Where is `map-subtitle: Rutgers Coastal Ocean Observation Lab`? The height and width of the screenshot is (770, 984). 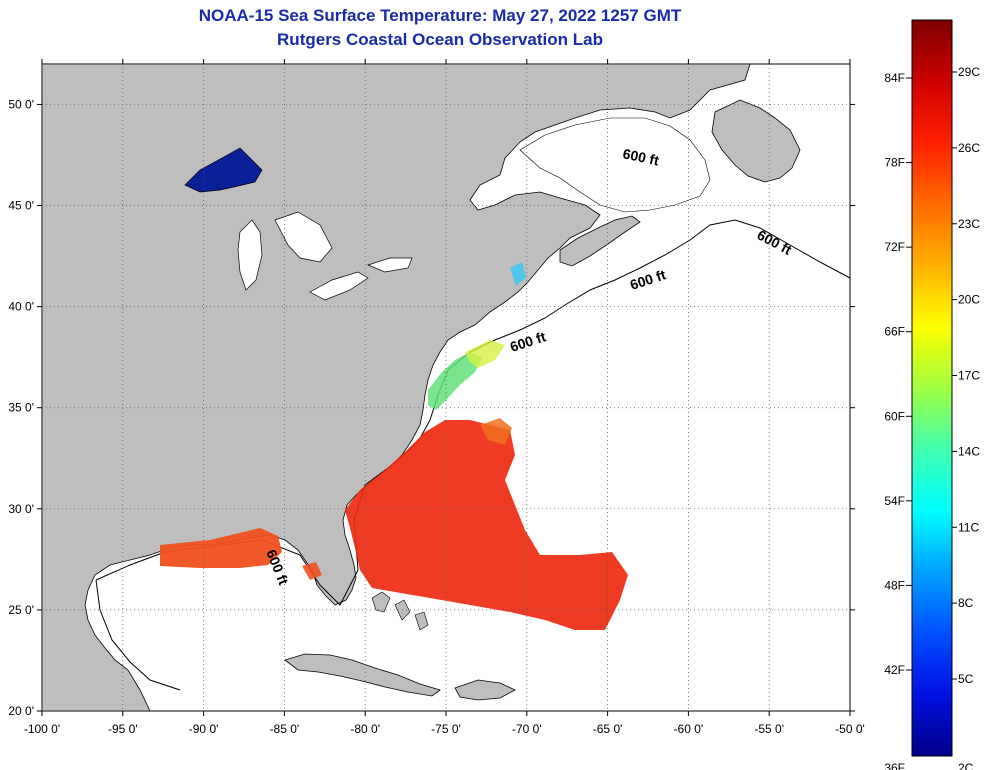 map-subtitle: Rutgers Coastal Ocean Observation Lab is located at coordinates (440, 39).